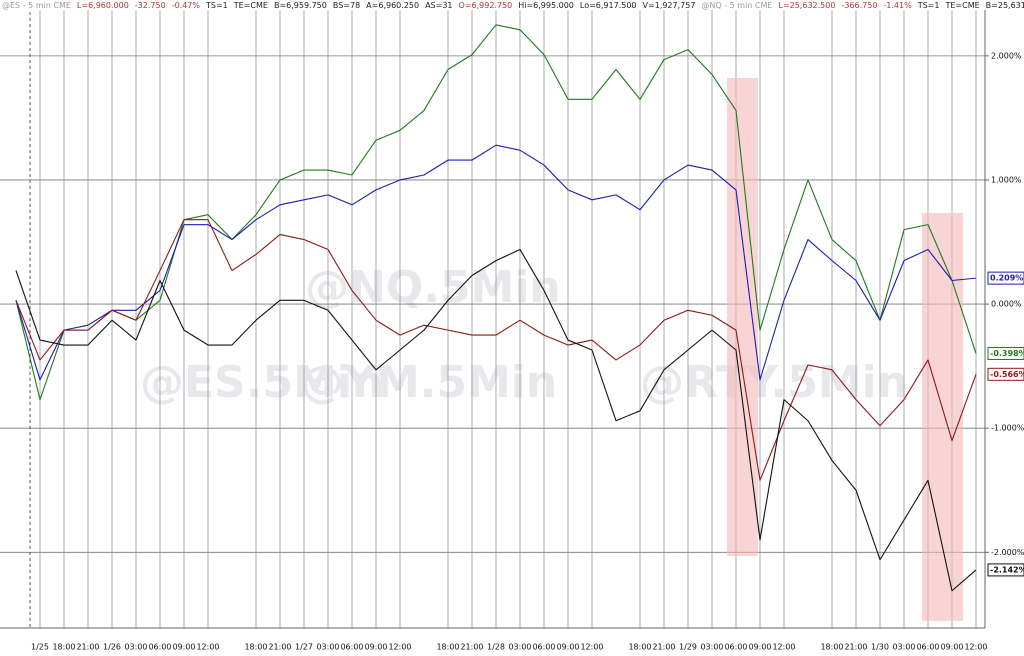  What do you see at coordinates (186, 5) in the screenshot?
I see `header-item: -0.47%` at bounding box center [186, 5].